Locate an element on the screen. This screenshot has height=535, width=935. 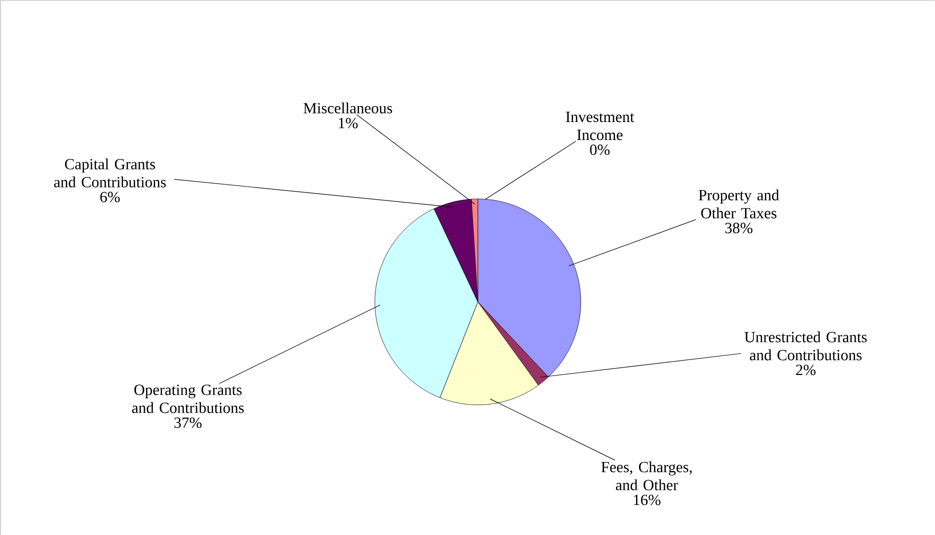
slice-label: Fees, Charges, and Other is located at coordinates (646, 475).